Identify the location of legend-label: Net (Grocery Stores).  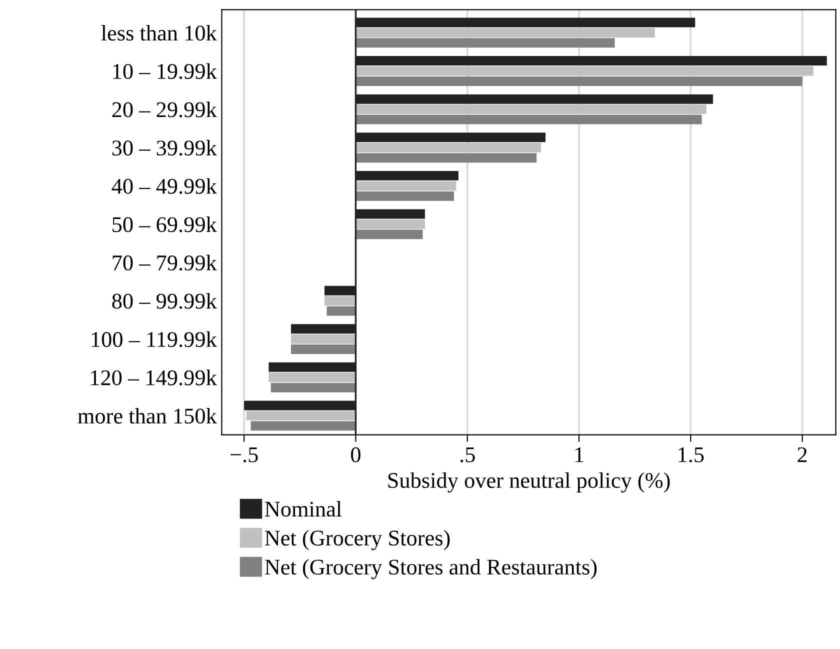
(357, 540).